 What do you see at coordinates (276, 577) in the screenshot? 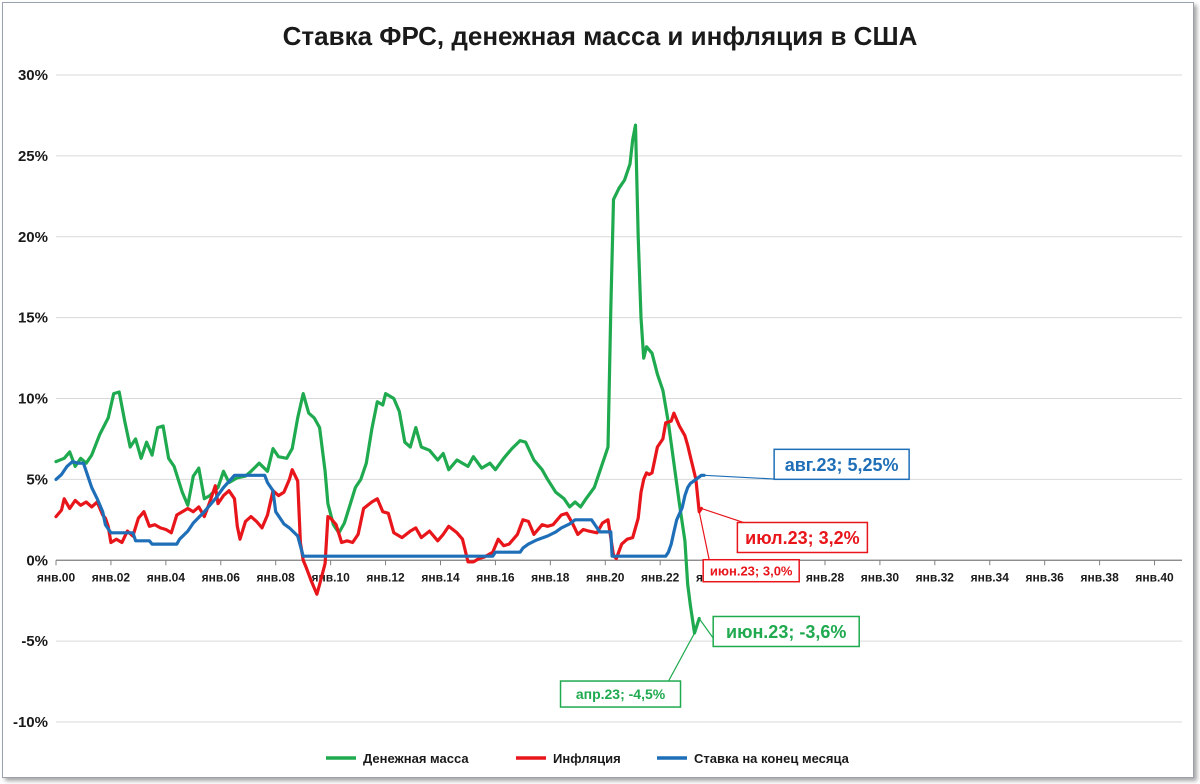
I see `x-tick-label: янв.08` at bounding box center [276, 577].